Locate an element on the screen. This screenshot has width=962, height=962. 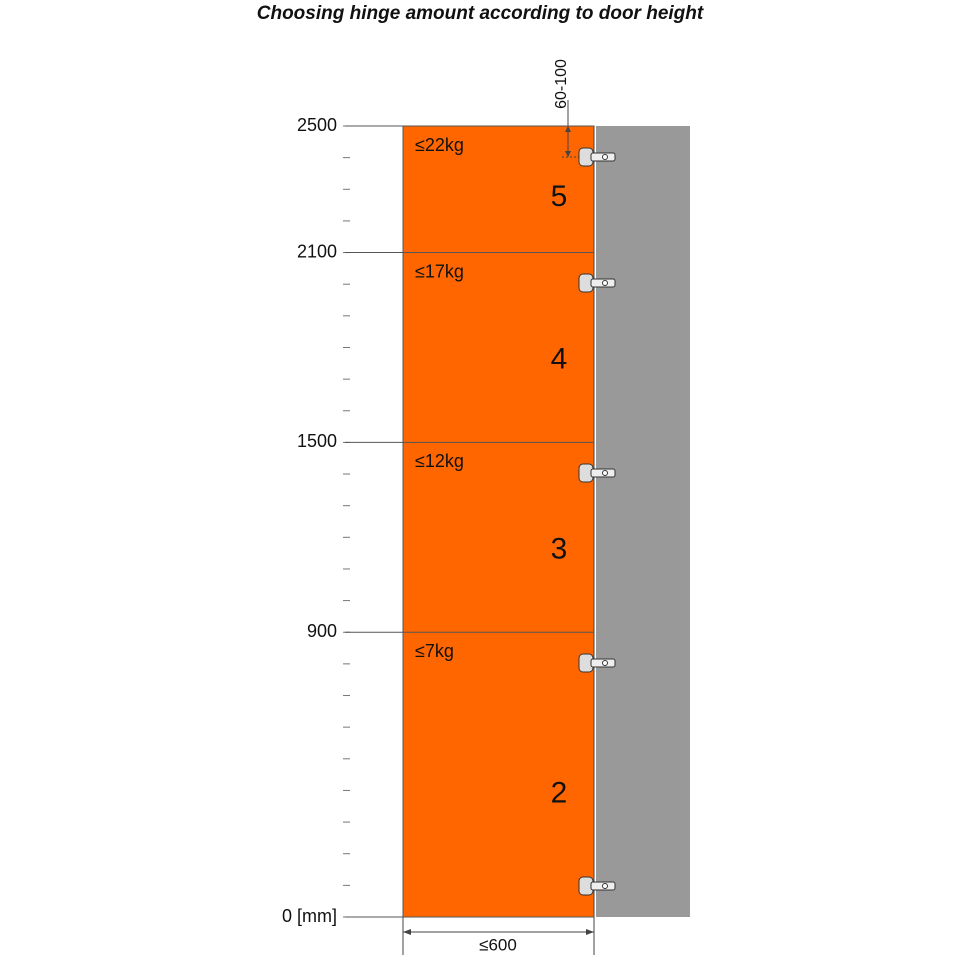
hinge-count: 3 is located at coordinates (559, 549).